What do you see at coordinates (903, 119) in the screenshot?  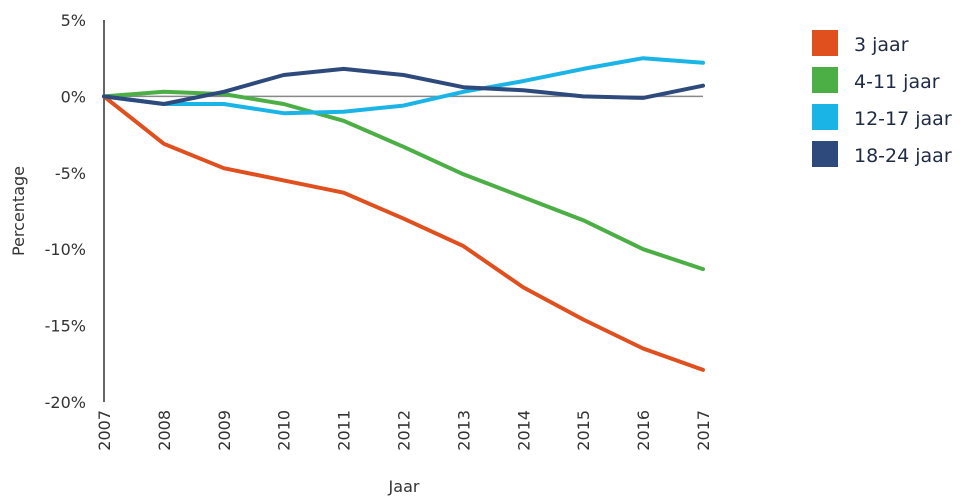 I see `legend-label: 12-17 jaar` at bounding box center [903, 119].